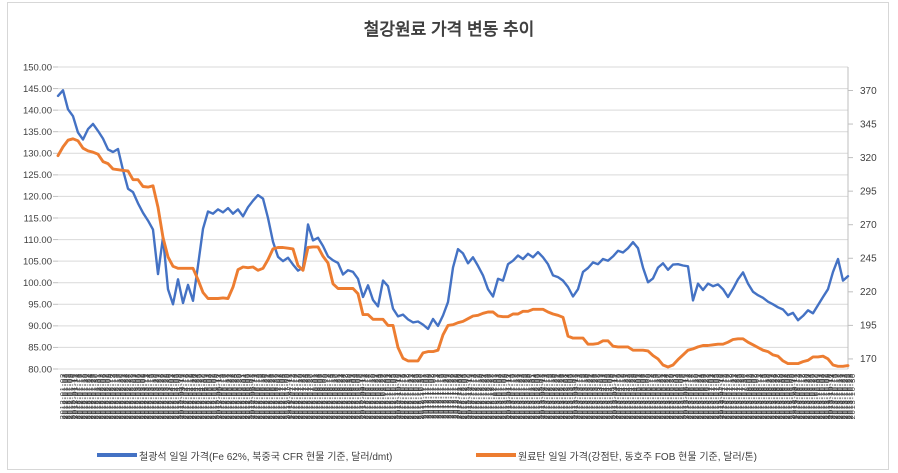  What do you see at coordinates (37, 261) in the screenshot?
I see `left-axis-tick-label: 105.00` at bounding box center [37, 261].